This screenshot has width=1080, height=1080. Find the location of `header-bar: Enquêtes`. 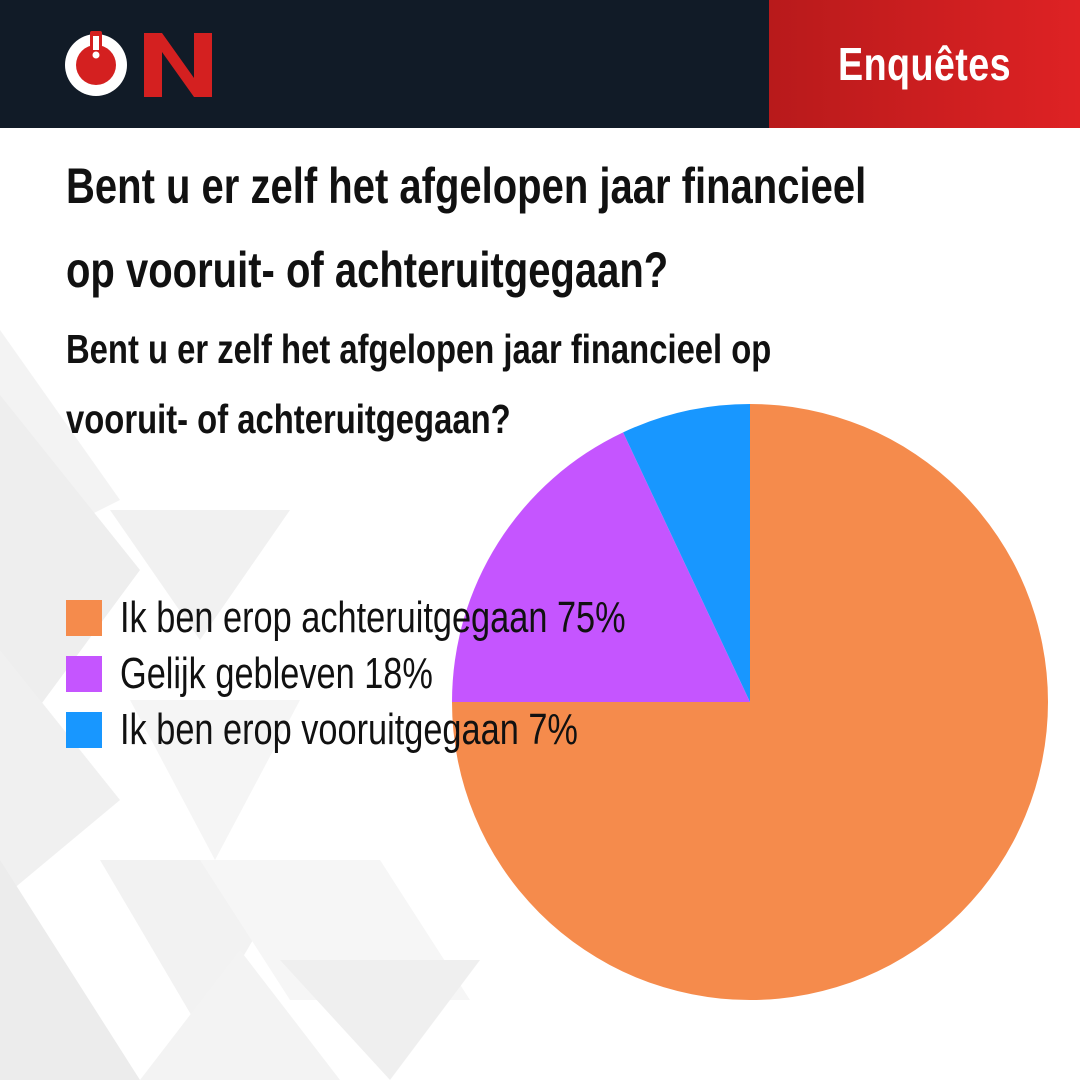

header-bar: Enquêtes is located at coordinates (540, 64).